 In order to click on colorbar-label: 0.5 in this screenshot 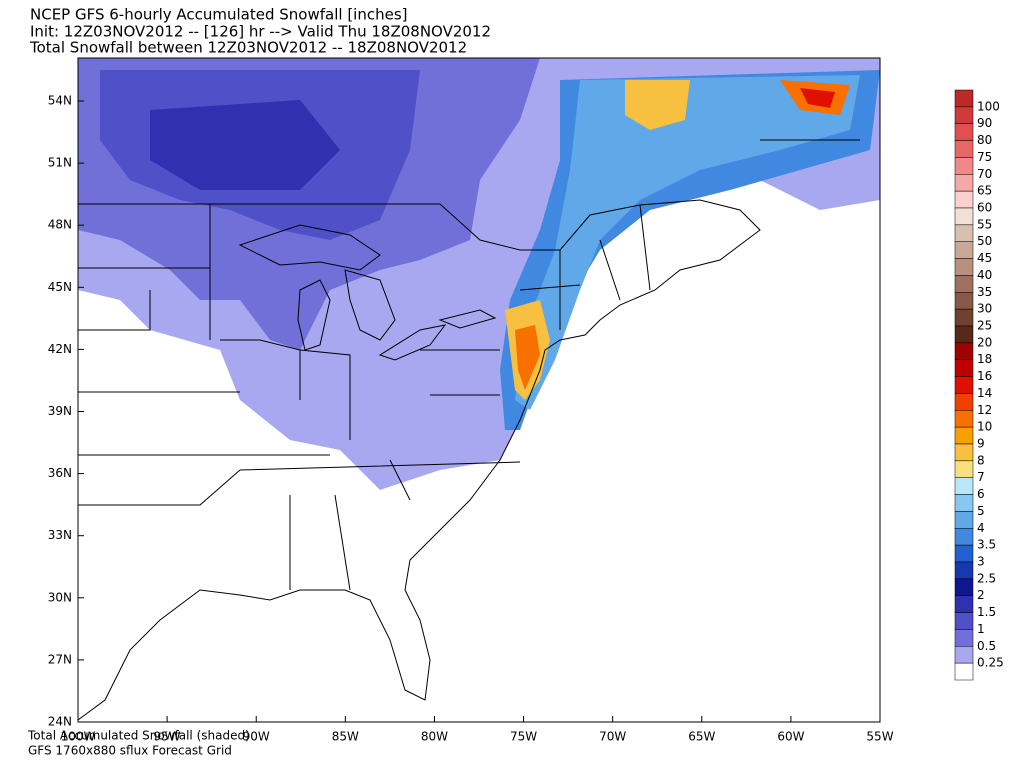, I will do `click(986, 646)`.